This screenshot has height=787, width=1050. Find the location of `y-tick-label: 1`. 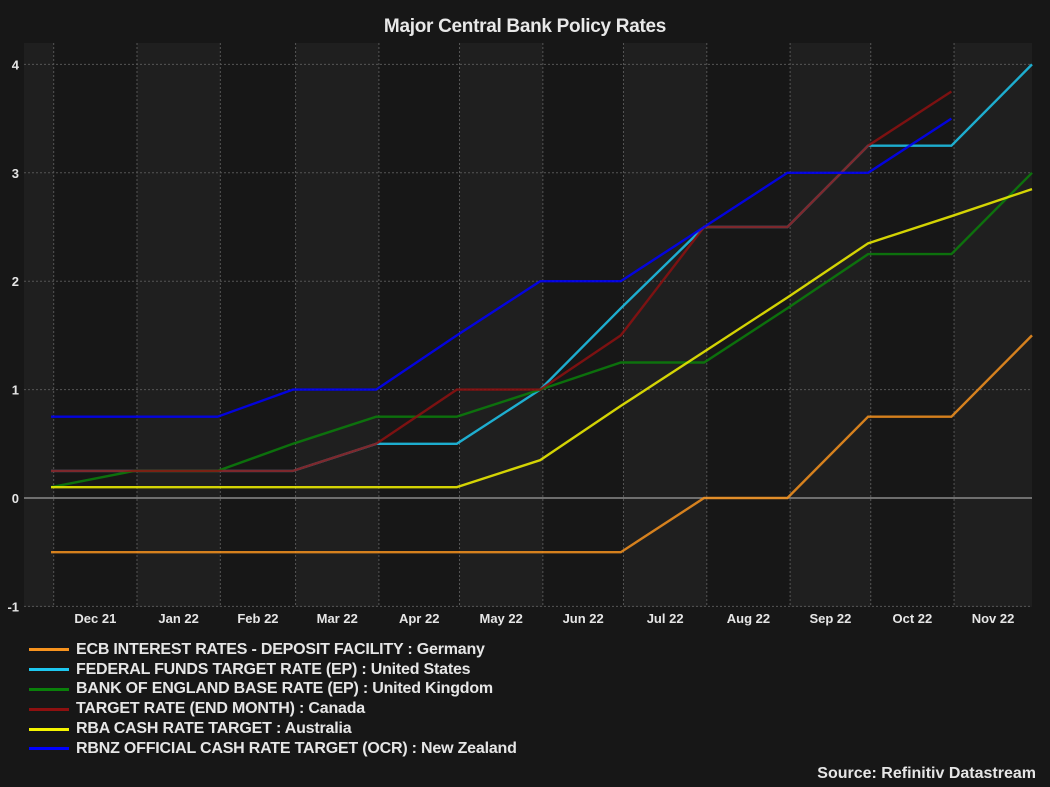

y-tick-label: 1 is located at coordinates (15, 390).